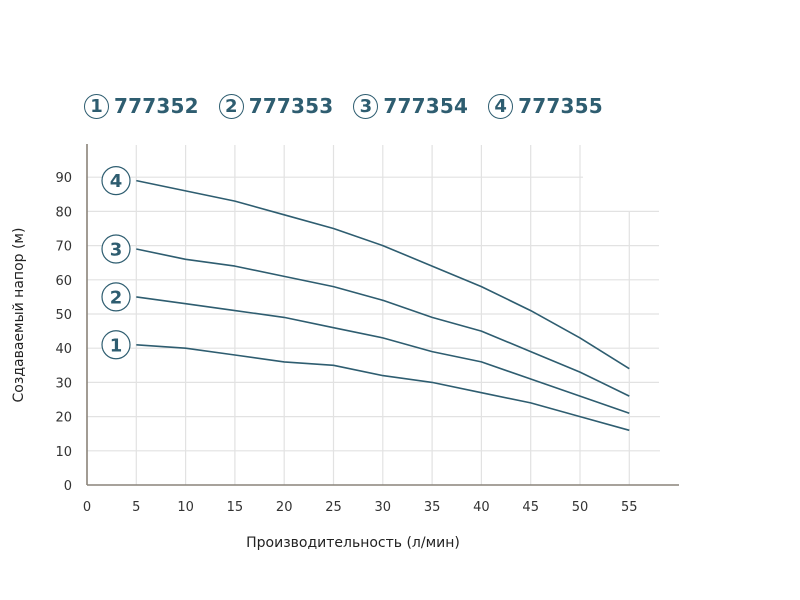  What do you see at coordinates (19, 315) in the screenshot?
I see `y-axis-title: Создаваемый напор (м)` at bounding box center [19, 315].